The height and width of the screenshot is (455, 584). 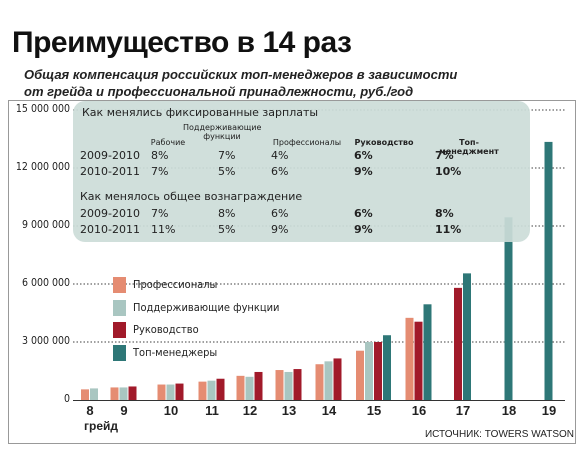 I want to click on bar-Руководство-12, so click(x=258, y=385).